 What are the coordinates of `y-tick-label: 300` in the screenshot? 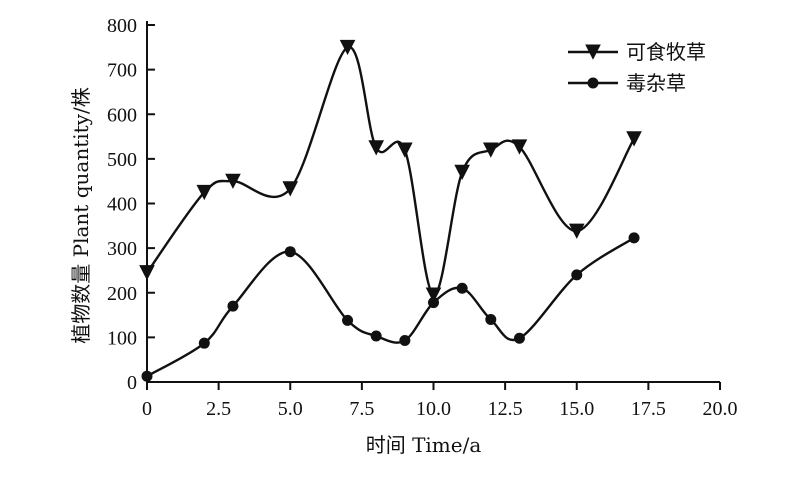 It's located at (122, 249).